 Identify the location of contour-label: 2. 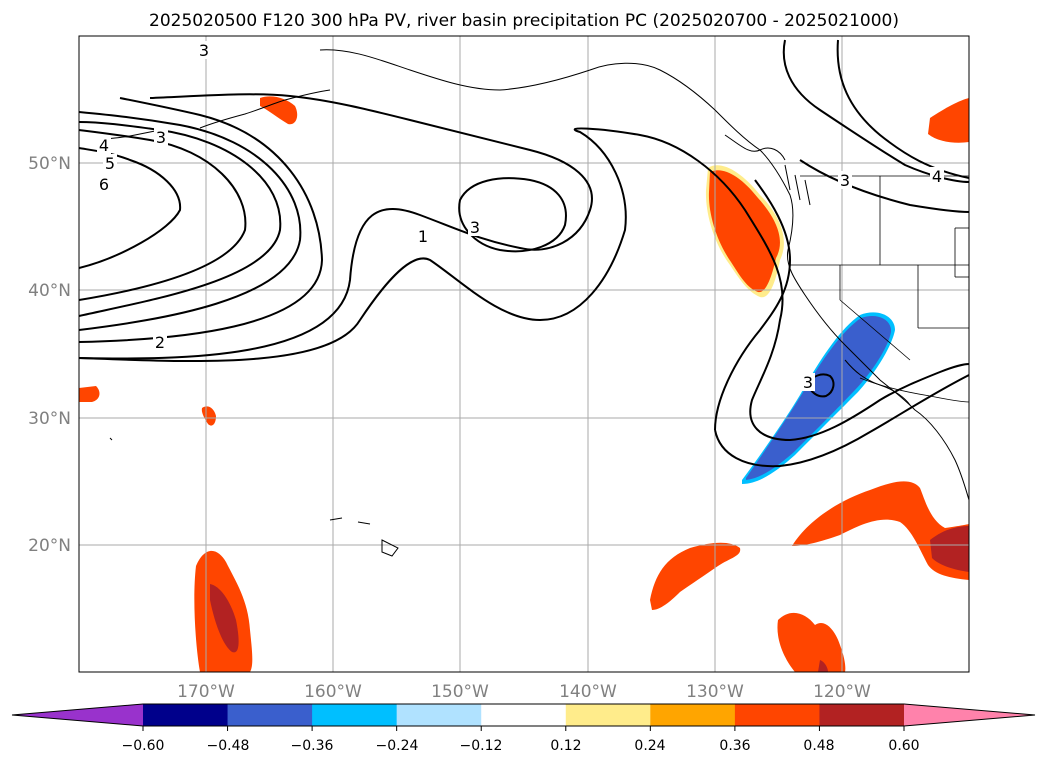
(160, 342).